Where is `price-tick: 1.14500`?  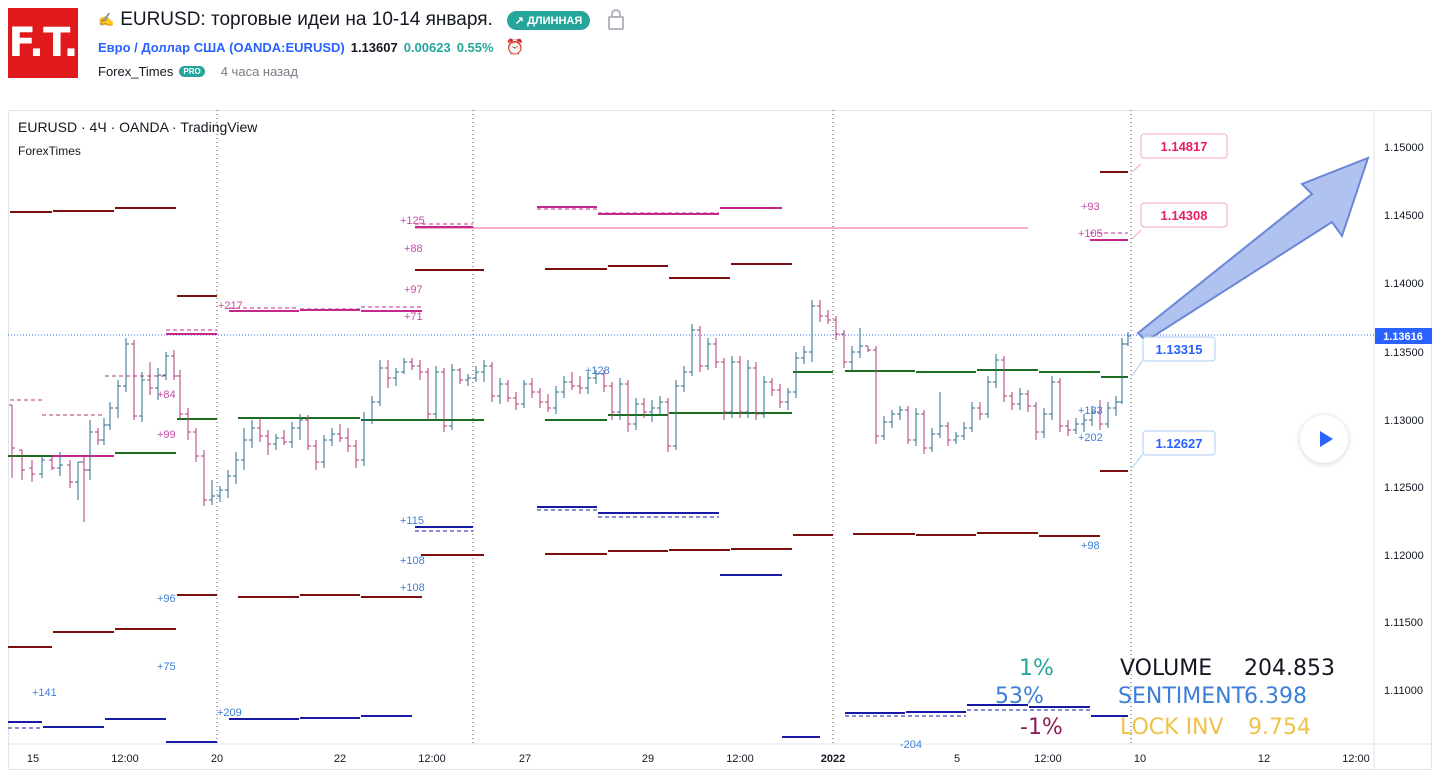
price-tick: 1.14500 is located at coordinates (1404, 216).